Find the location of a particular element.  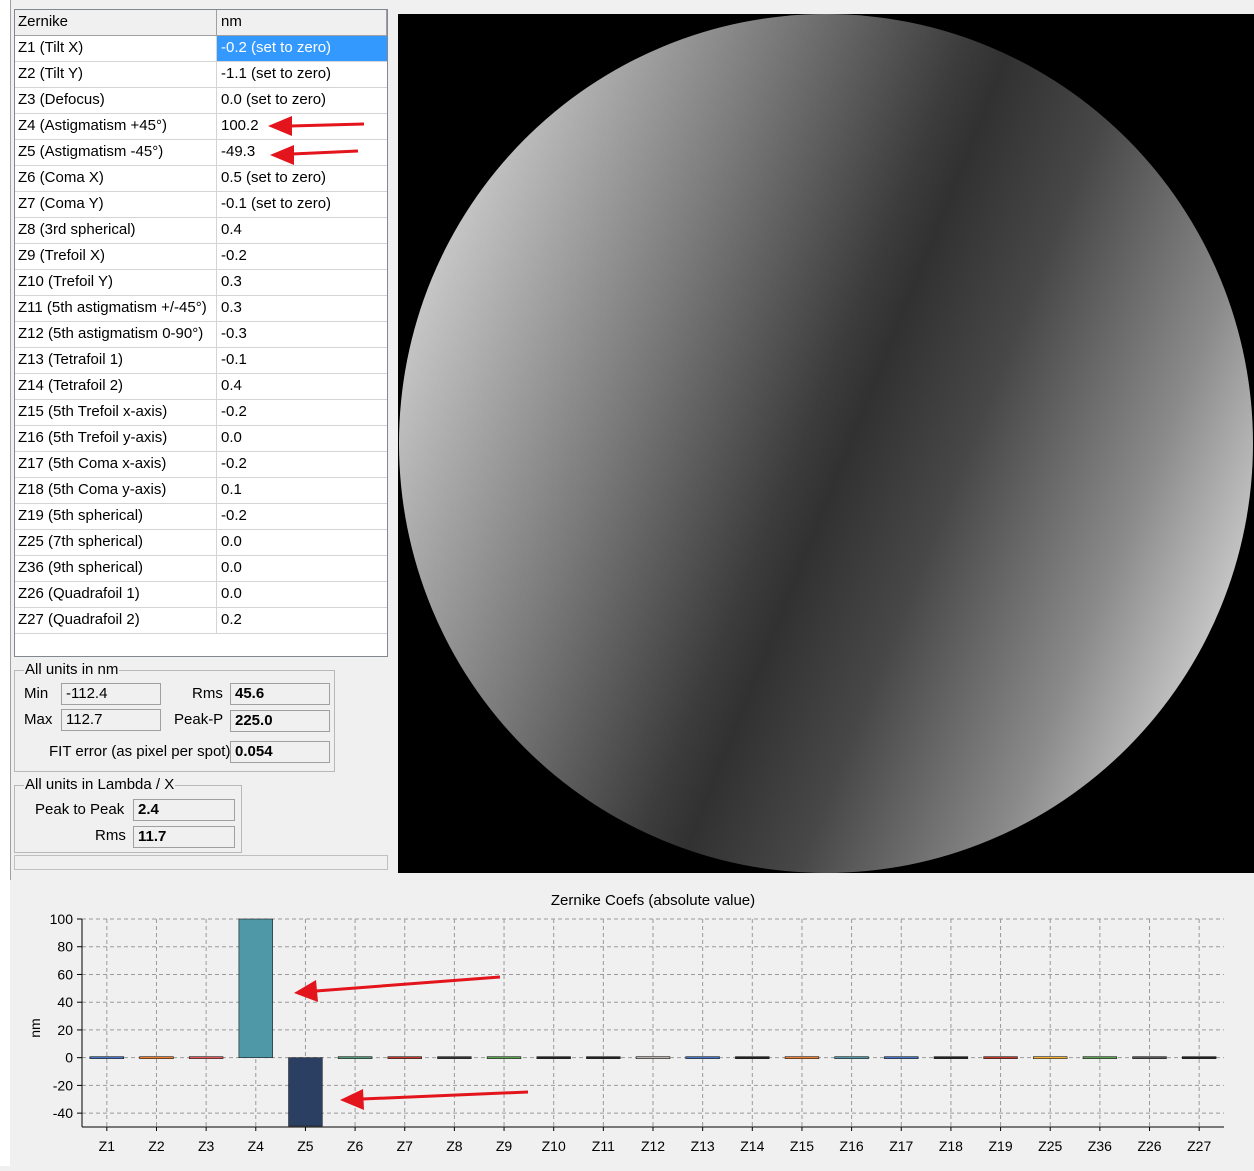

zernike-name-cell: Z36 (9th spherical) is located at coordinates (116, 569).